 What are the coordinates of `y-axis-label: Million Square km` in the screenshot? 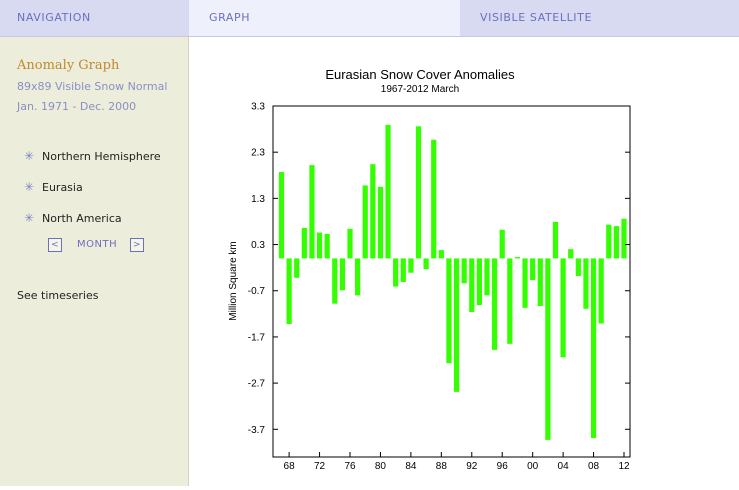 It's located at (233, 280).